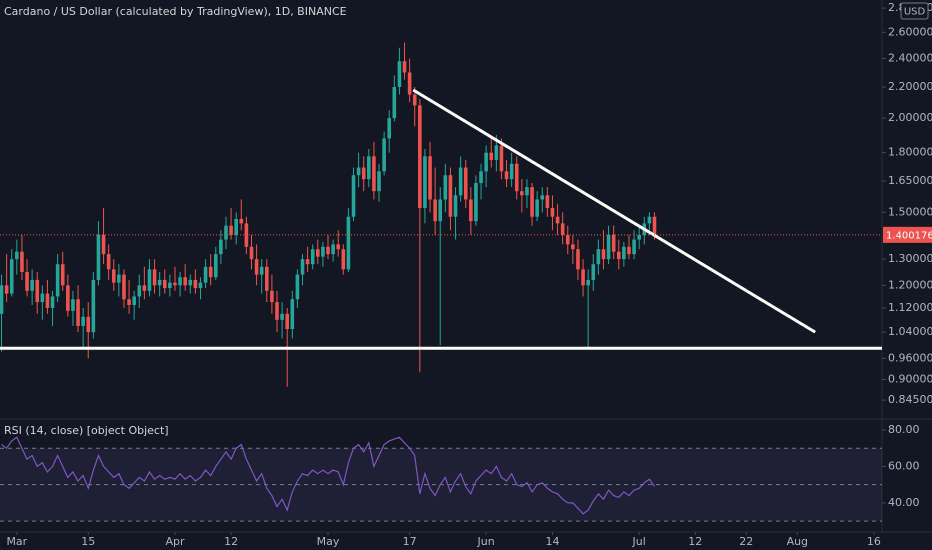  I want to click on x-tick-label: 17, so click(410, 541).